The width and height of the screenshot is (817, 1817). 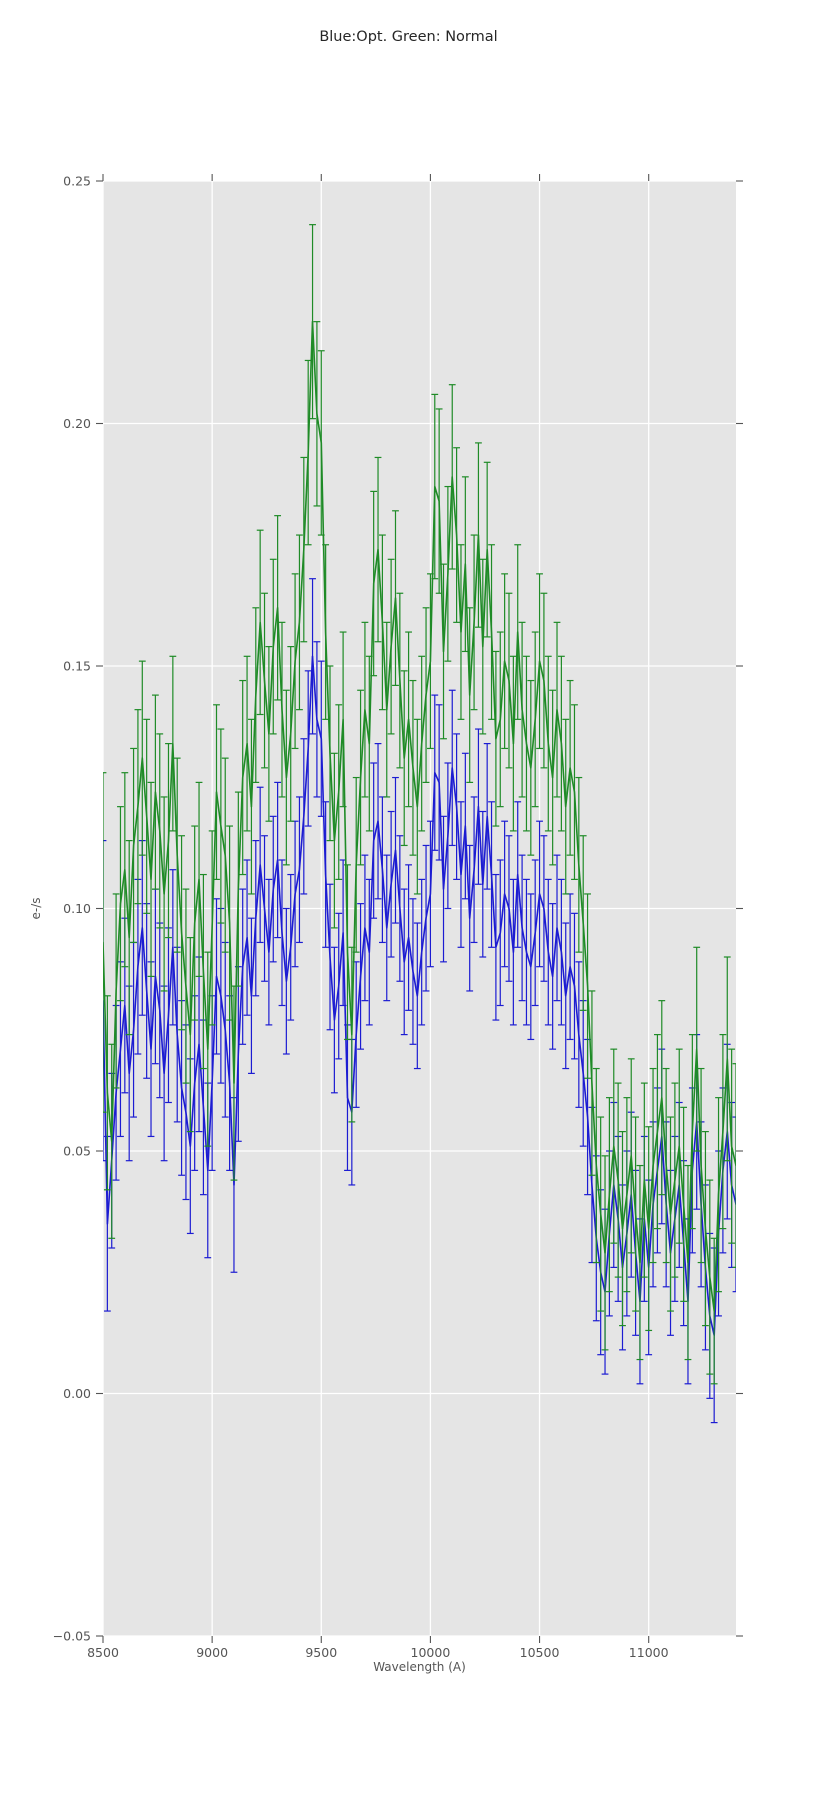 What do you see at coordinates (408, 37) in the screenshot?
I see `chart-title: Blue:Opt. Green: Normal` at bounding box center [408, 37].